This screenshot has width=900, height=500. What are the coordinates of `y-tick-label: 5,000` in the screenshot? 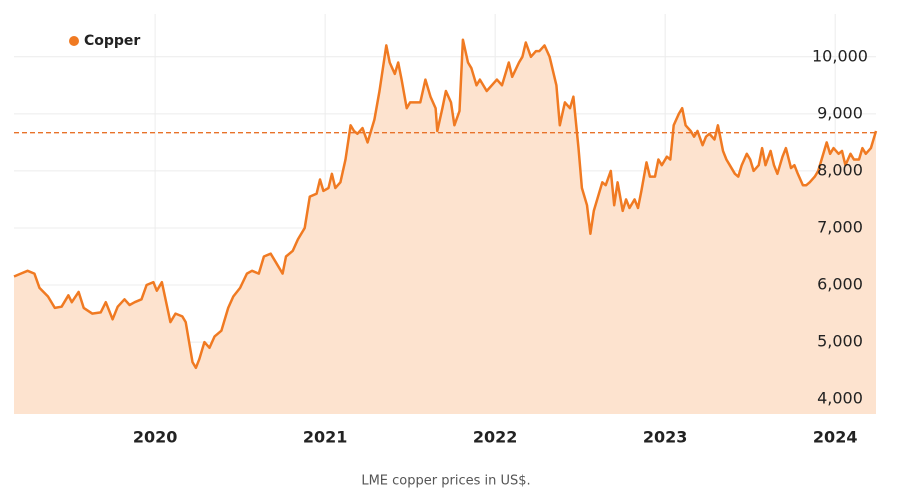 It's located at (840, 341).